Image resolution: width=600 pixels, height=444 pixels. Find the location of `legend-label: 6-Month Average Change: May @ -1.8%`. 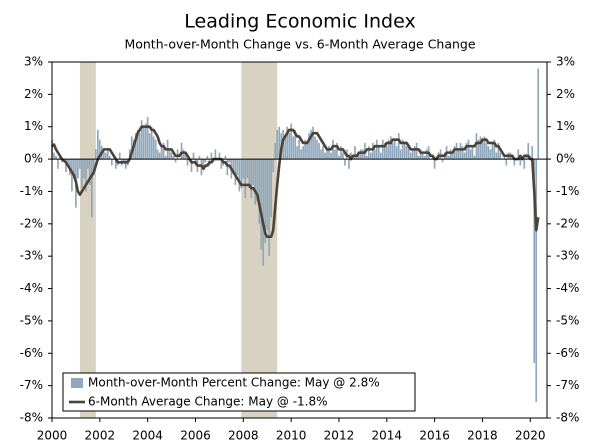

legend-label: 6-Month Average Change: May @ -1.8% is located at coordinates (208, 402).